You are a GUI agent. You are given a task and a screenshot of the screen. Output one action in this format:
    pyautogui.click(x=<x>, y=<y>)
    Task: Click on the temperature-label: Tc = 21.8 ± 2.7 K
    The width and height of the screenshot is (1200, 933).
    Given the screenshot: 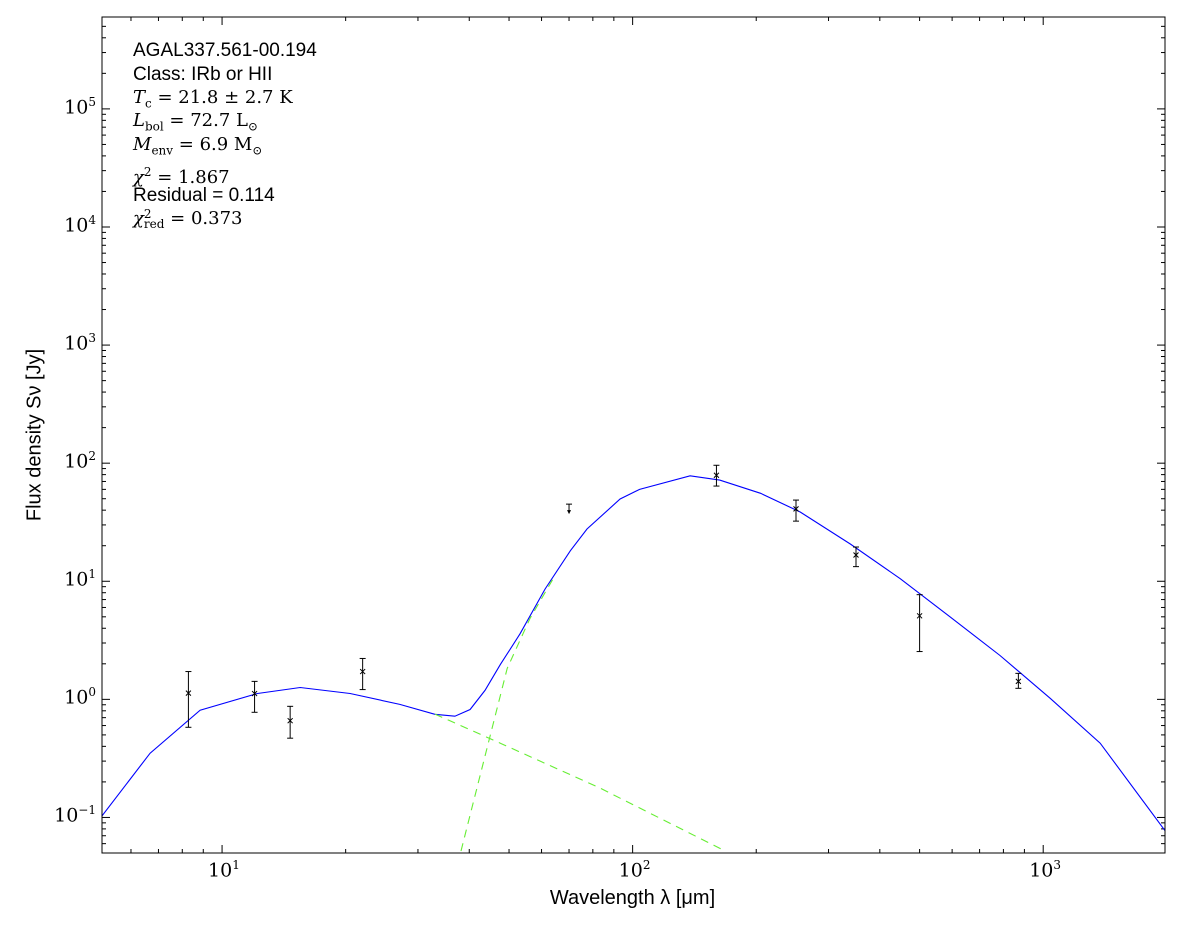 What is the action you would take?
    pyautogui.click(x=213, y=99)
    